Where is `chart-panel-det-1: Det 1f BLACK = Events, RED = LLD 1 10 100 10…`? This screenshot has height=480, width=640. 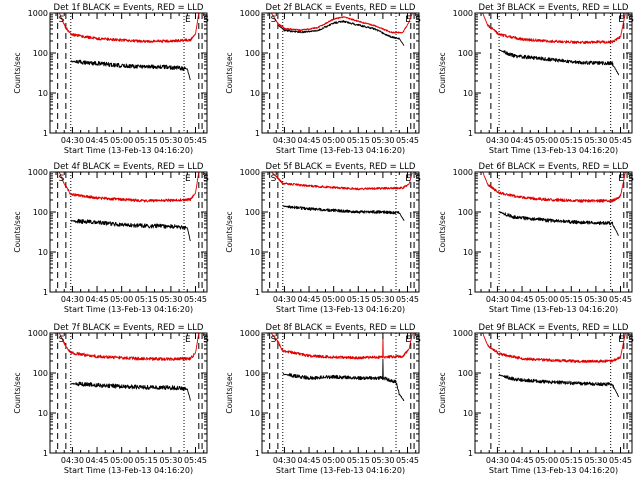
chart-panel-det-1: Det 1f BLACK = Events, RED = LLD 1 10 100 10… is located at coordinates (111, 79).